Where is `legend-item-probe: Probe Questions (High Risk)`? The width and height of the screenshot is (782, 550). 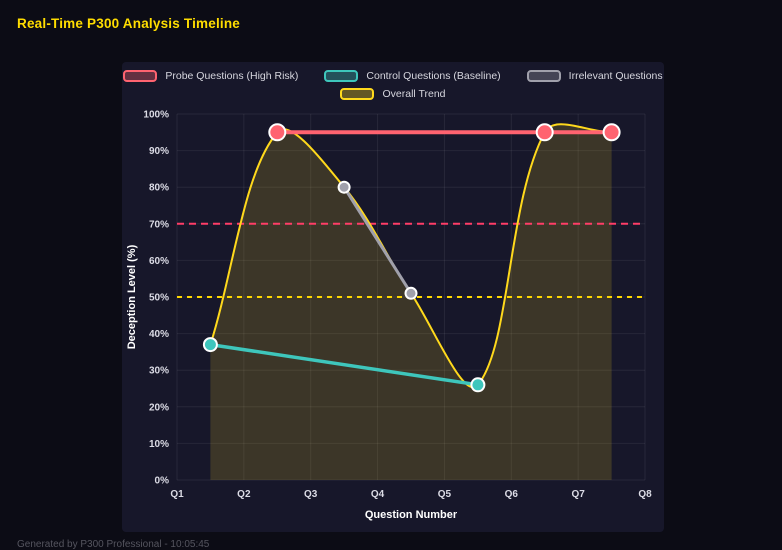 legend-item-probe: Probe Questions (High Risk) is located at coordinates (210, 76).